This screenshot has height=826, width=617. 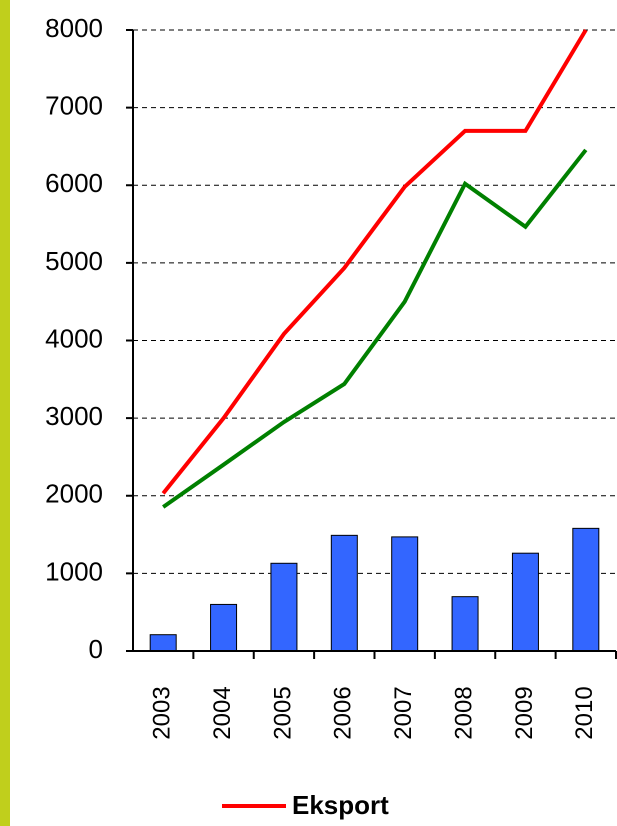 What do you see at coordinates (74, 571) in the screenshot?
I see `y-tick-label: 1000` at bounding box center [74, 571].